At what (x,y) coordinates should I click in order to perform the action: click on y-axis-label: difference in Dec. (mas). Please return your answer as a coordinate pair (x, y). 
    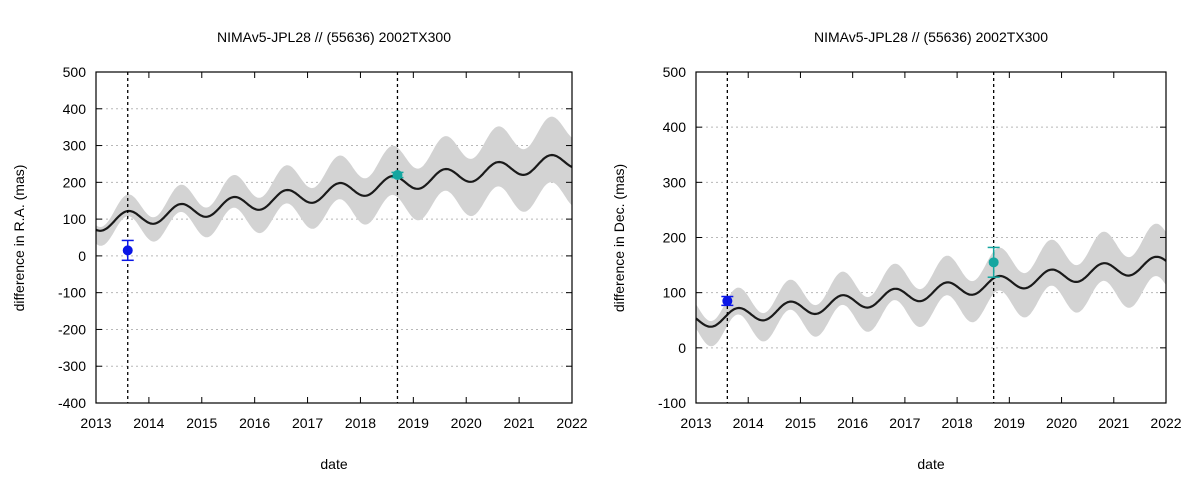
    Looking at the image, I should click on (619, 238).